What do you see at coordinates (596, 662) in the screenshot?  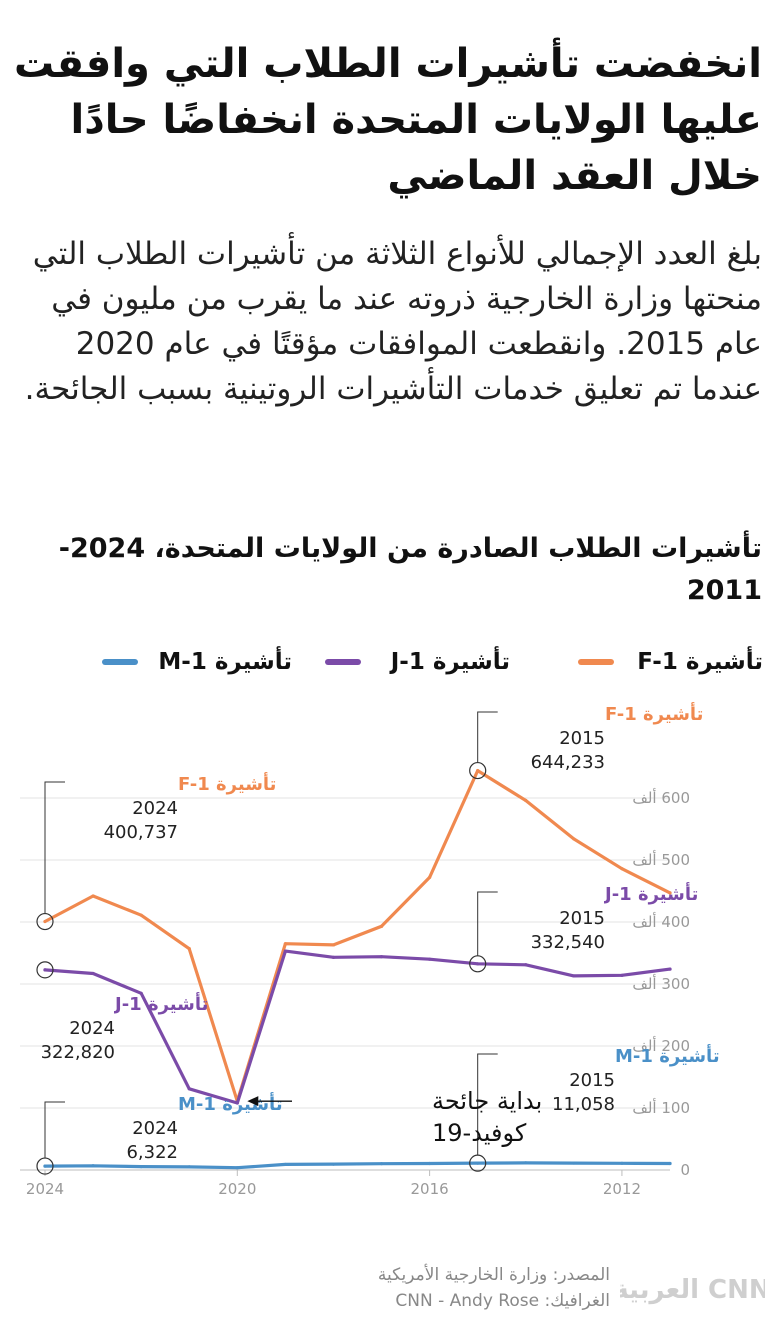 I see `legend-swatch-f1` at bounding box center [596, 662].